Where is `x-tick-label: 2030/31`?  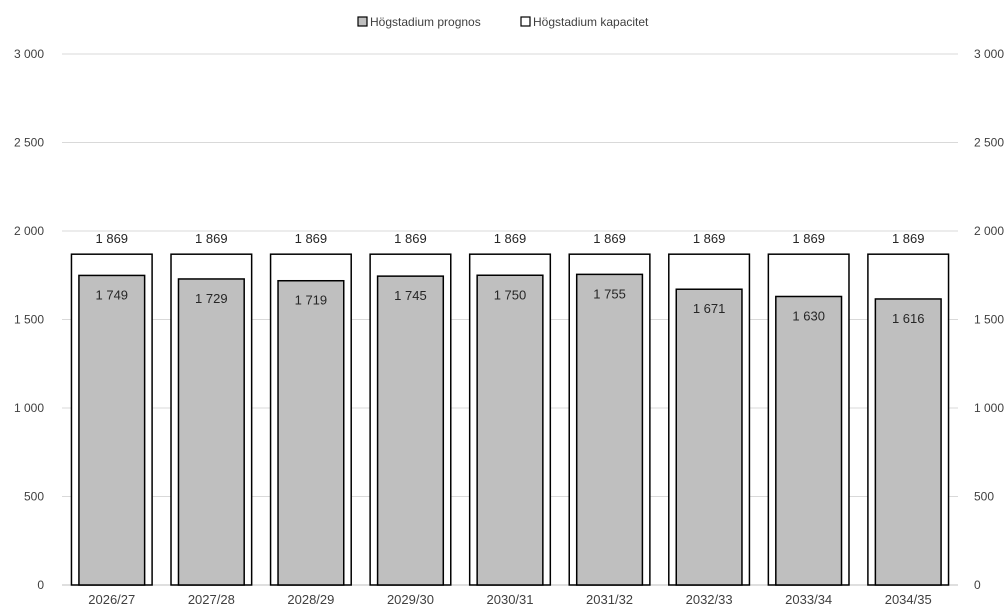 x-tick-label: 2030/31 is located at coordinates (510, 599).